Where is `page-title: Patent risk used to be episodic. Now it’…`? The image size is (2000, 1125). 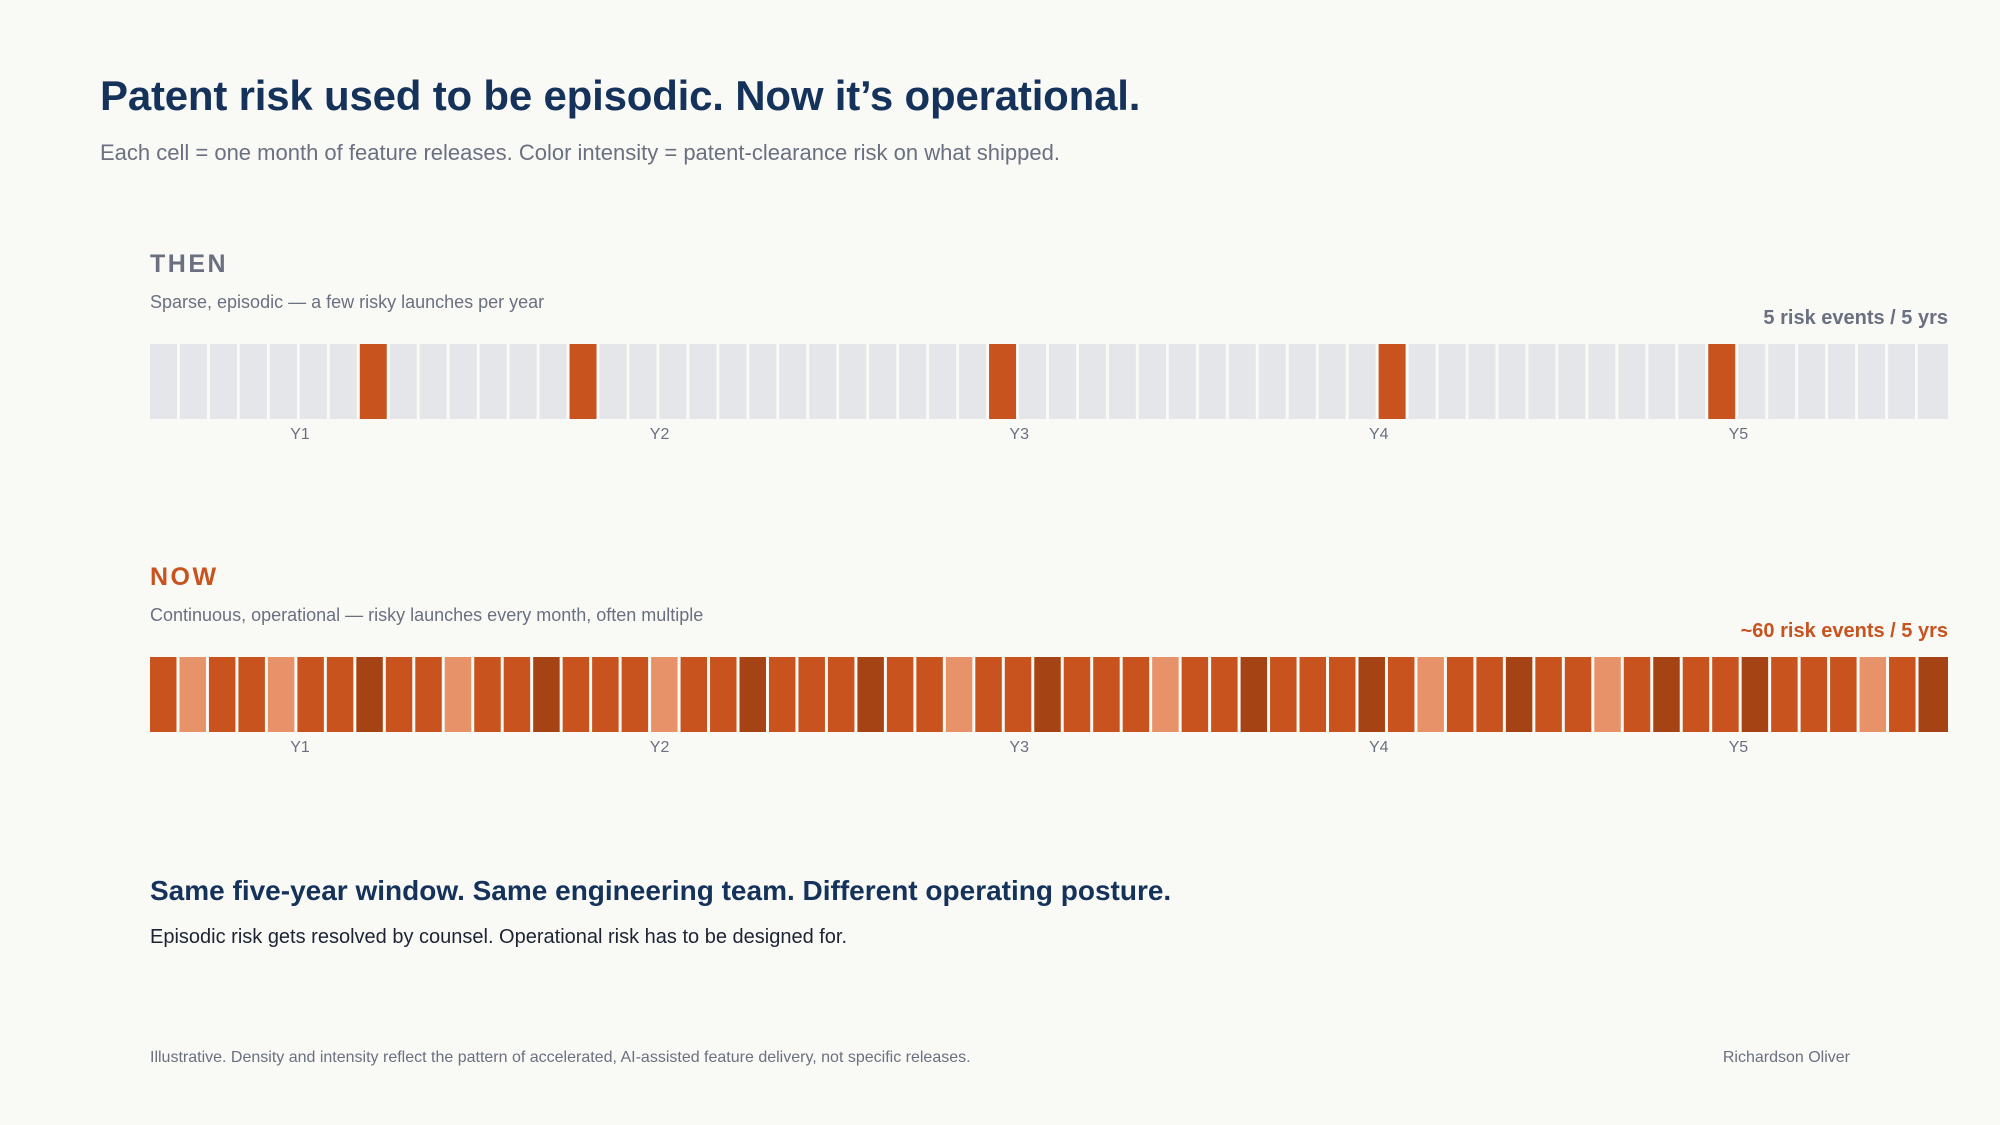 page-title: Patent risk used to be episodic. Now it’… is located at coordinates (620, 95).